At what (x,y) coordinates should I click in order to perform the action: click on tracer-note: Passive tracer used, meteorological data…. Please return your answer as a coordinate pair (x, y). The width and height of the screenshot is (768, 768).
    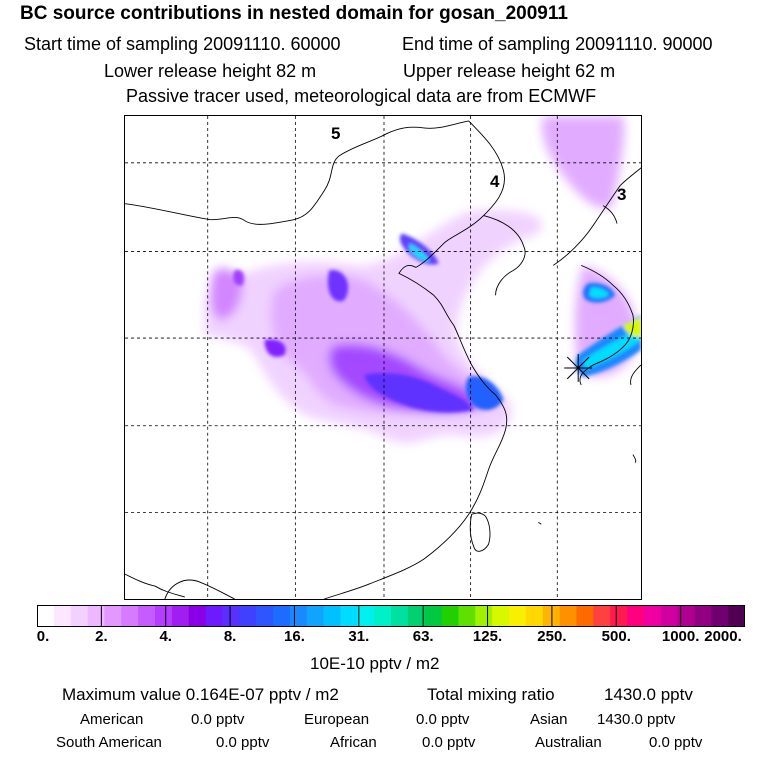
    Looking at the image, I should click on (361, 96).